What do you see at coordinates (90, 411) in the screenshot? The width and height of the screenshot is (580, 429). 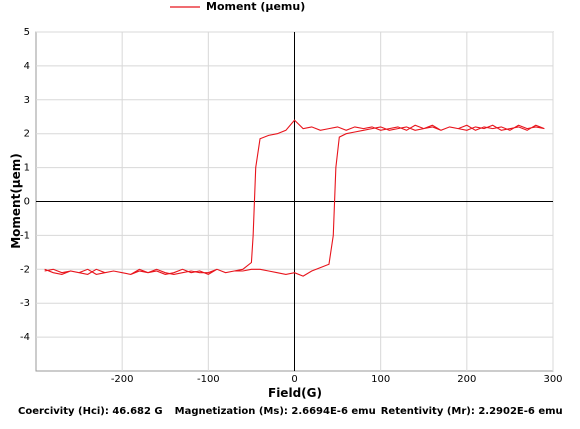 I see `coercivity: Coercivity (Hci): 46.682 G` at bounding box center [90, 411].